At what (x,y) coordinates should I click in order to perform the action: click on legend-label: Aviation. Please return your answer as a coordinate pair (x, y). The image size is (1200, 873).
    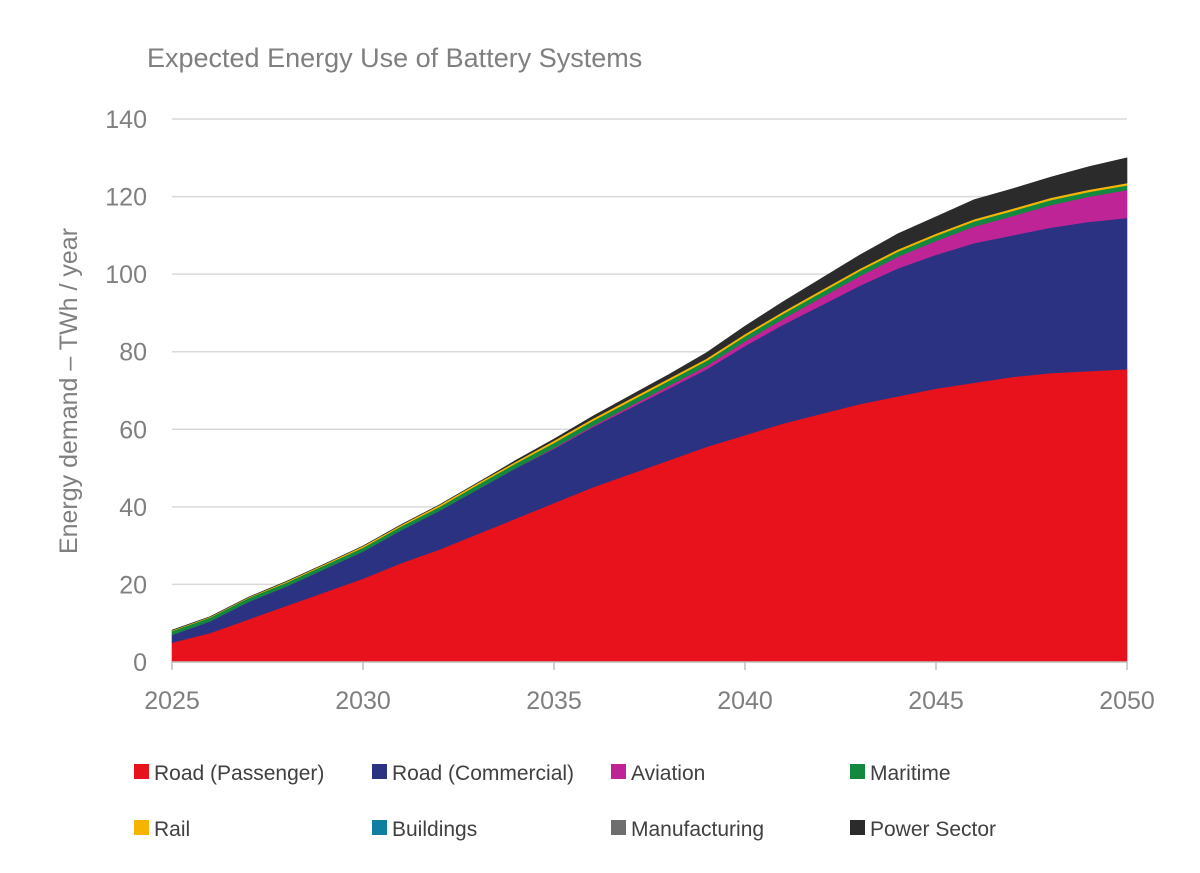
    Looking at the image, I should click on (668, 773).